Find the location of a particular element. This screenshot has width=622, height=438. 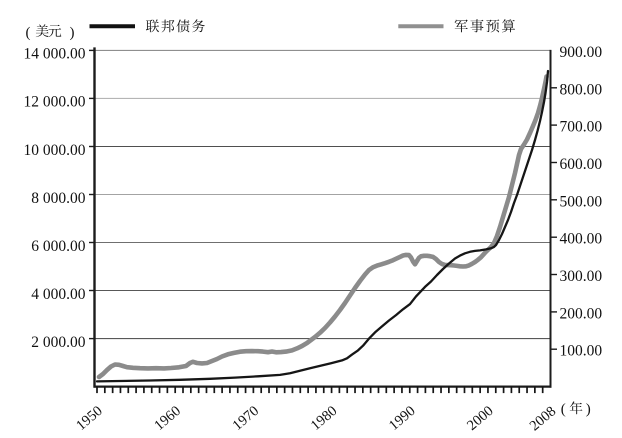

svg-text: 6 000.00 is located at coordinates (58, 246).